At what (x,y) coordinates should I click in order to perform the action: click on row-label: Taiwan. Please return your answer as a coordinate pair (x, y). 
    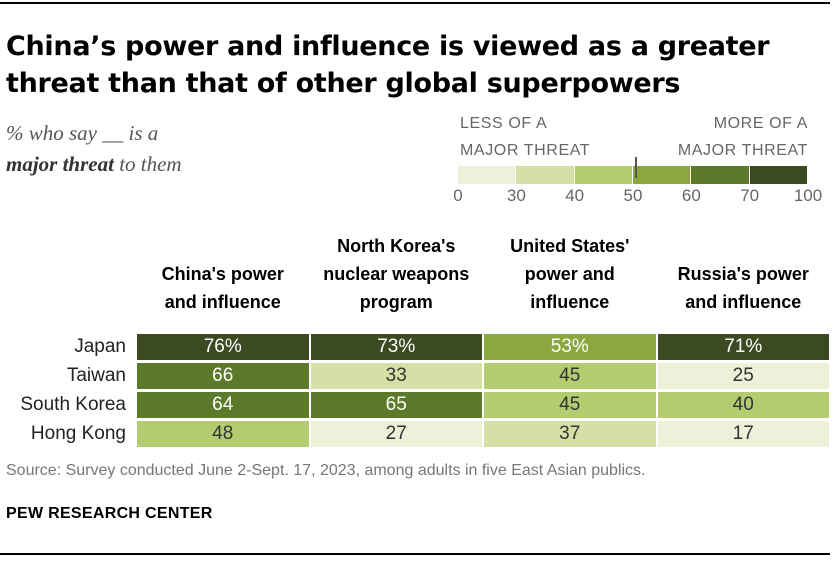
    Looking at the image, I should click on (96, 375).